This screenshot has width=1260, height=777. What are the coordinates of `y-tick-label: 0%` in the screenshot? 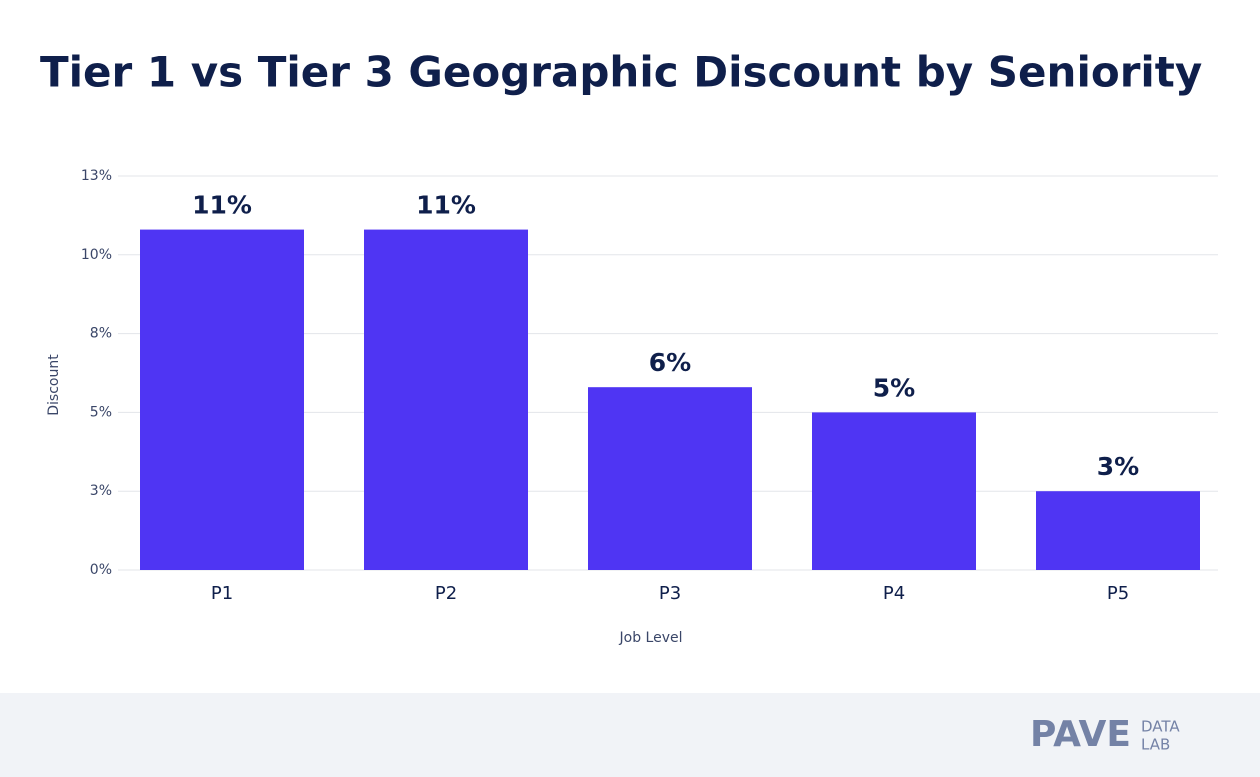 It's located at (101, 570).